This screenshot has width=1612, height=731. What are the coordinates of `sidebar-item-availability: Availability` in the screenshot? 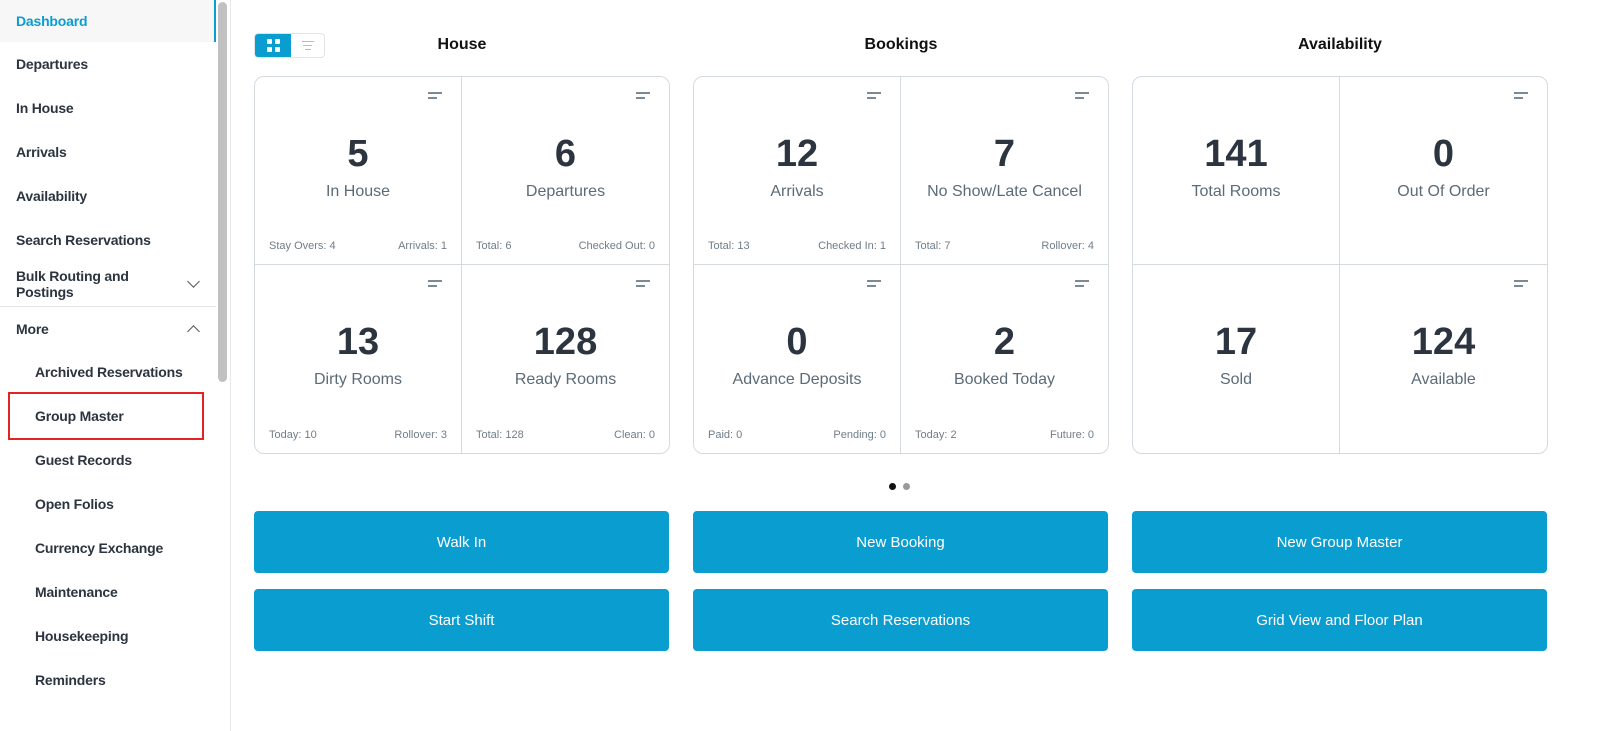 It's located at (108, 196).